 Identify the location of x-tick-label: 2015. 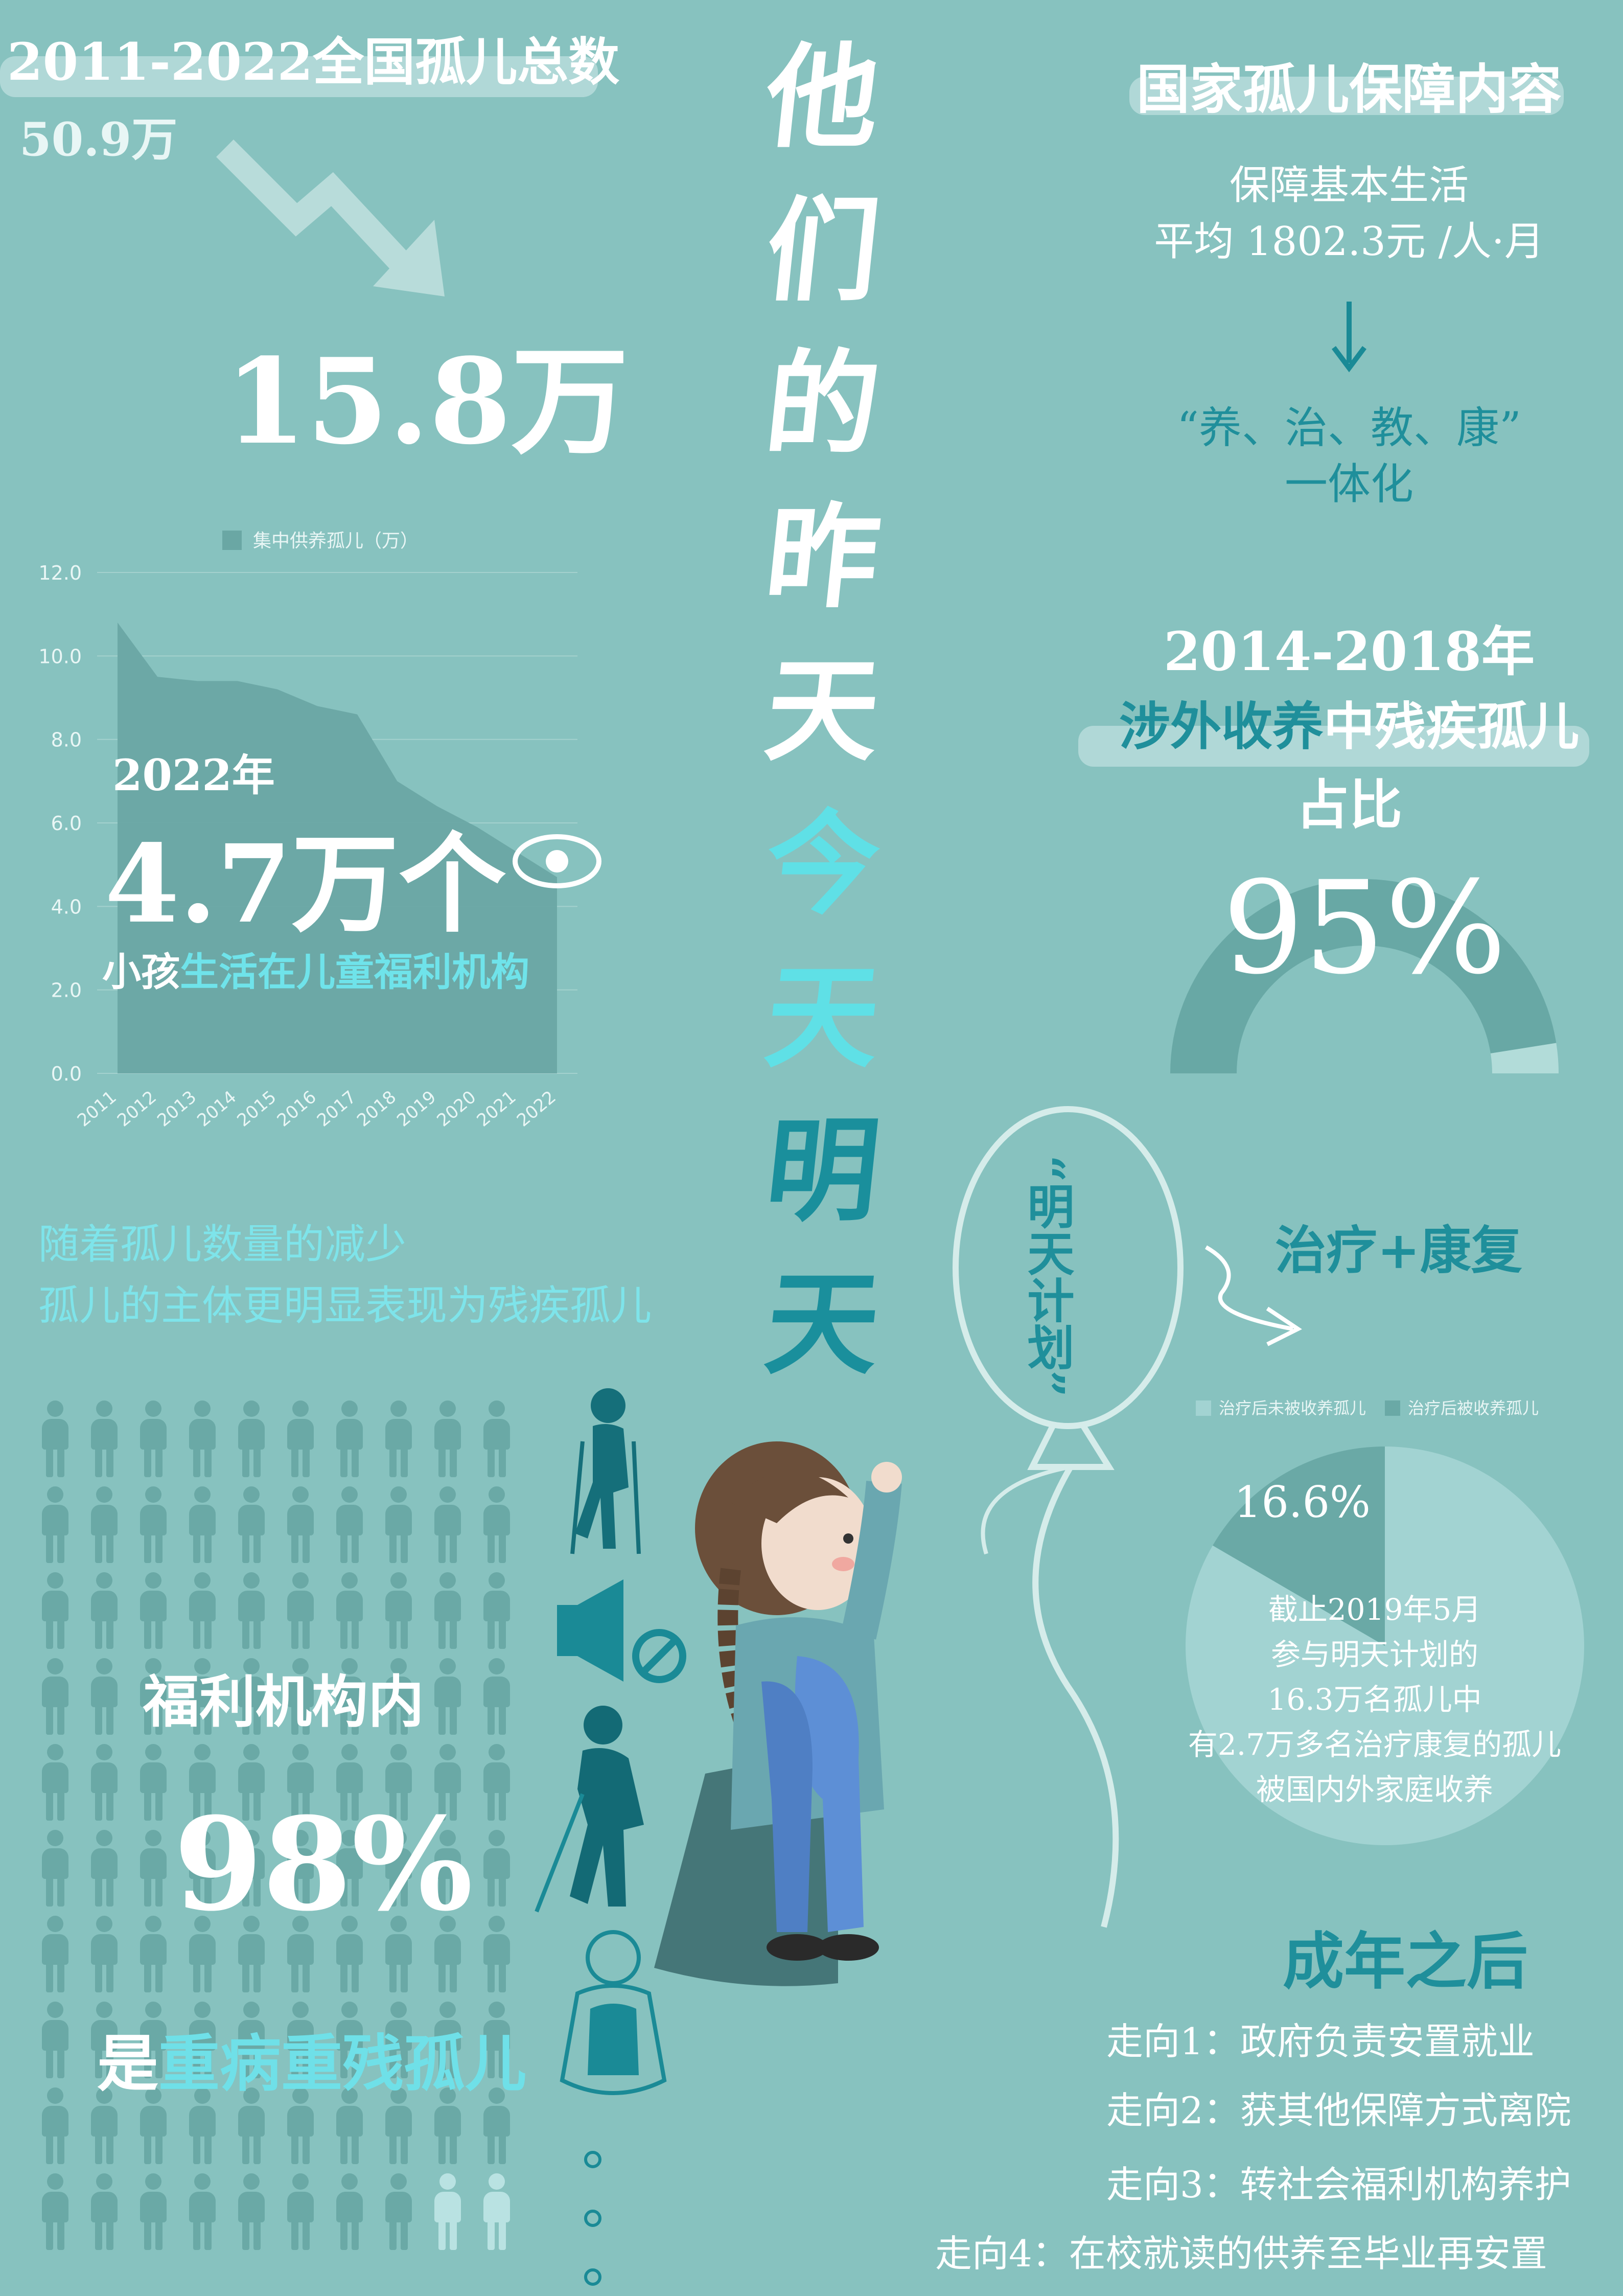
(257, 1109).